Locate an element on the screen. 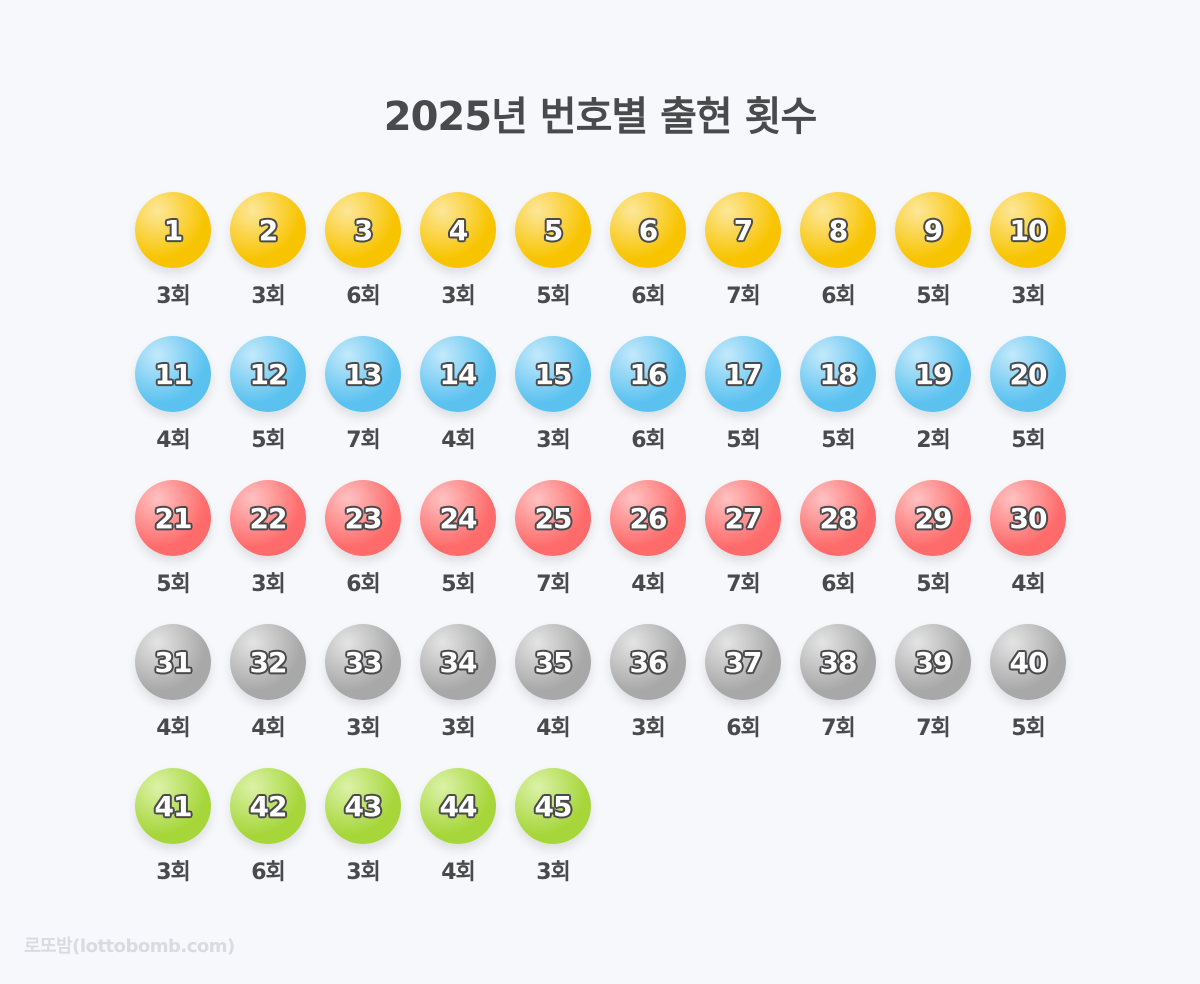 Image resolution: width=1200 pixels, height=984 pixels. ball-item: 2 3회 is located at coordinates (268, 254).